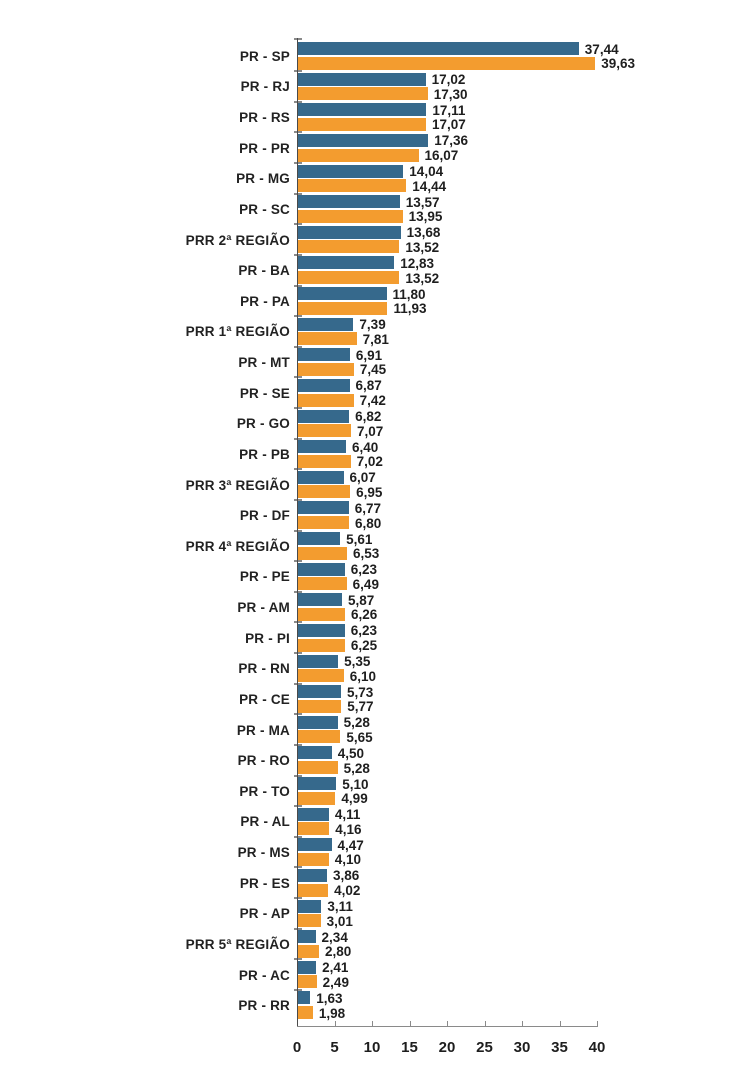  Describe the element at coordinates (351, 753) in the screenshot. I see `value-label: 4,50` at that location.